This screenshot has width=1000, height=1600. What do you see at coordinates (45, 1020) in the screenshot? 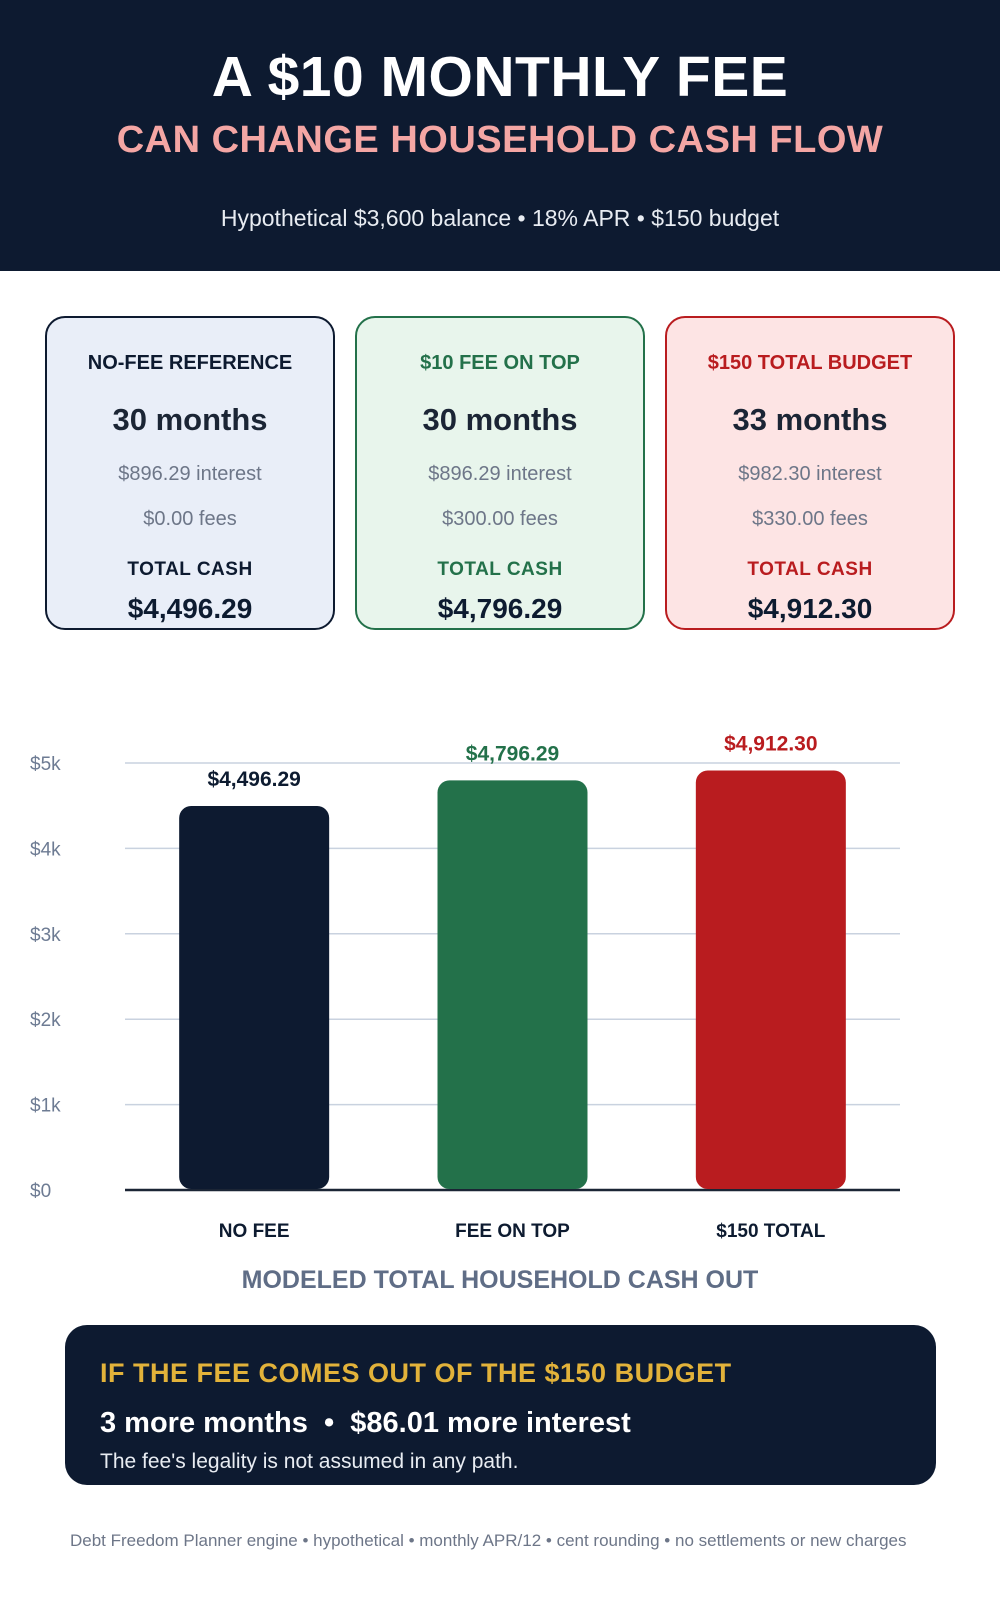
I see `y-tick-label: $2k` at bounding box center [45, 1020].